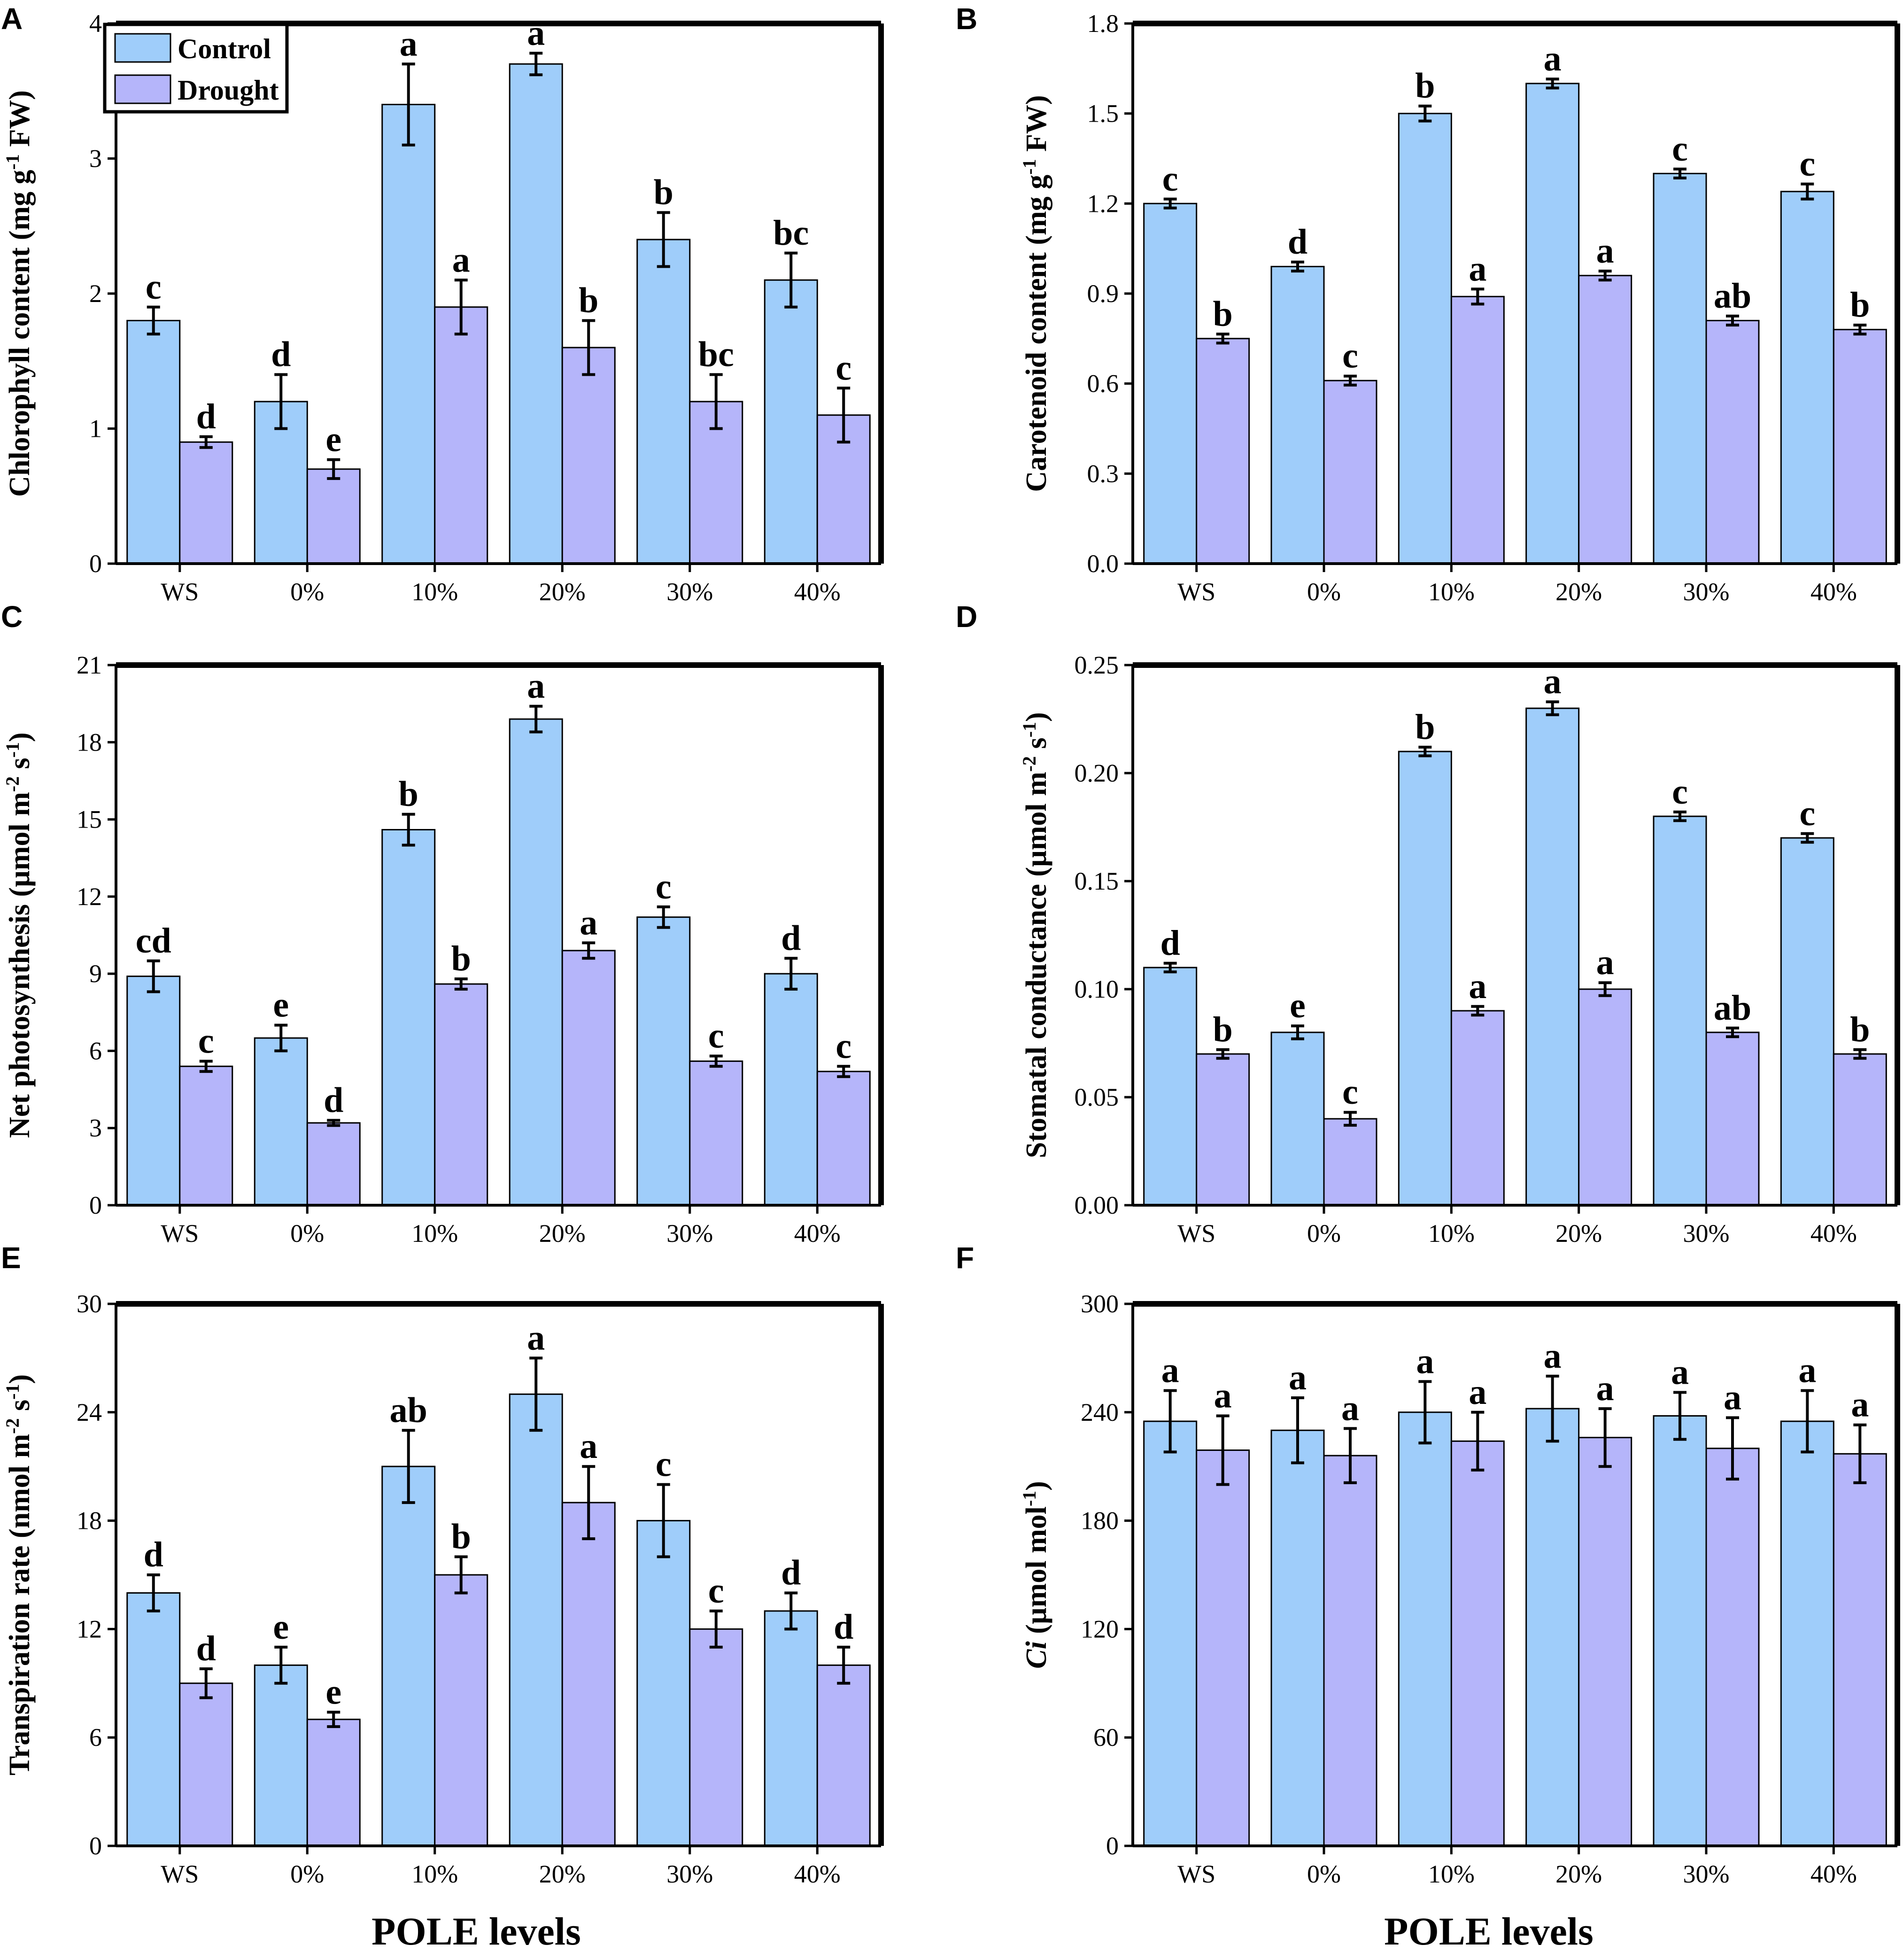  I want to click on y-tick-label: 240, so click(1100, 1412).